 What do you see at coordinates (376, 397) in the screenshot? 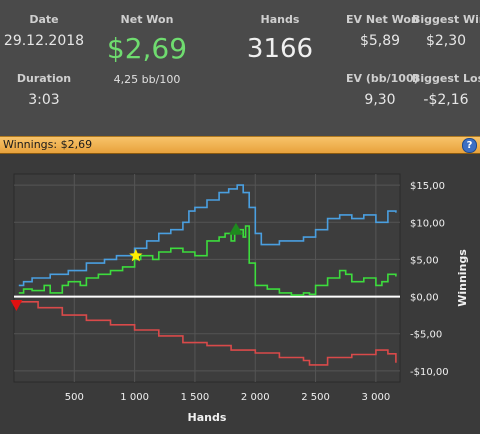
I see `x-tick-label: 3 000` at bounding box center [376, 397].